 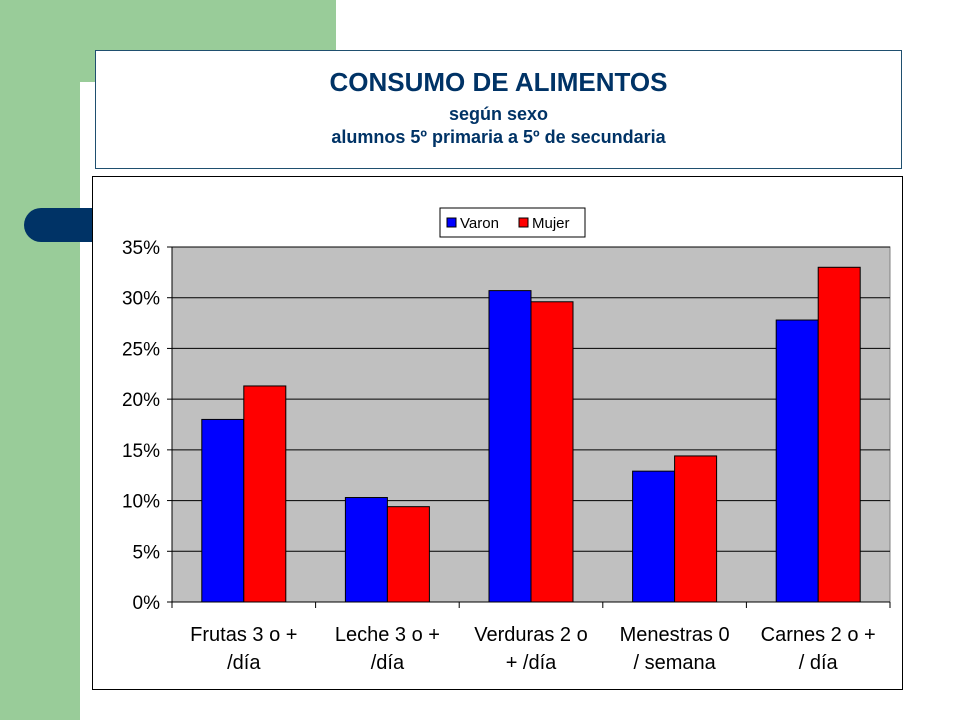 I want to click on legend-swatch-varon, so click(x=451, y=222).